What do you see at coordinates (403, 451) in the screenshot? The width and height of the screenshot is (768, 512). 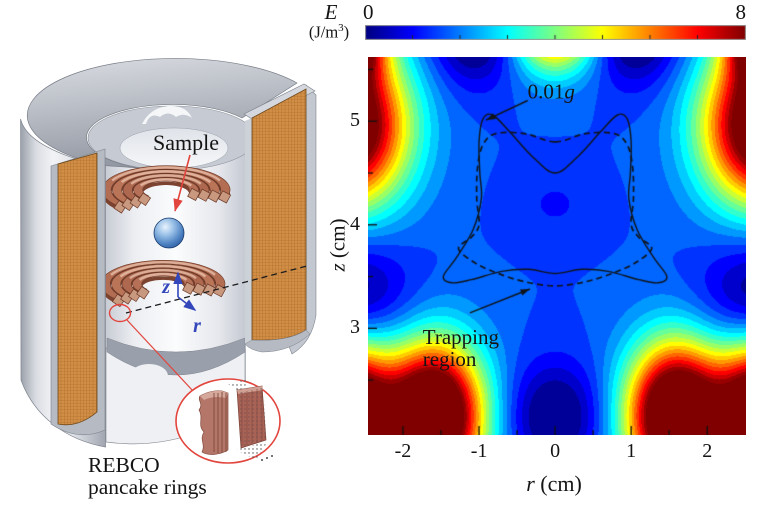 I see `x-tick-label: -2` at bounding box center [403, 451].